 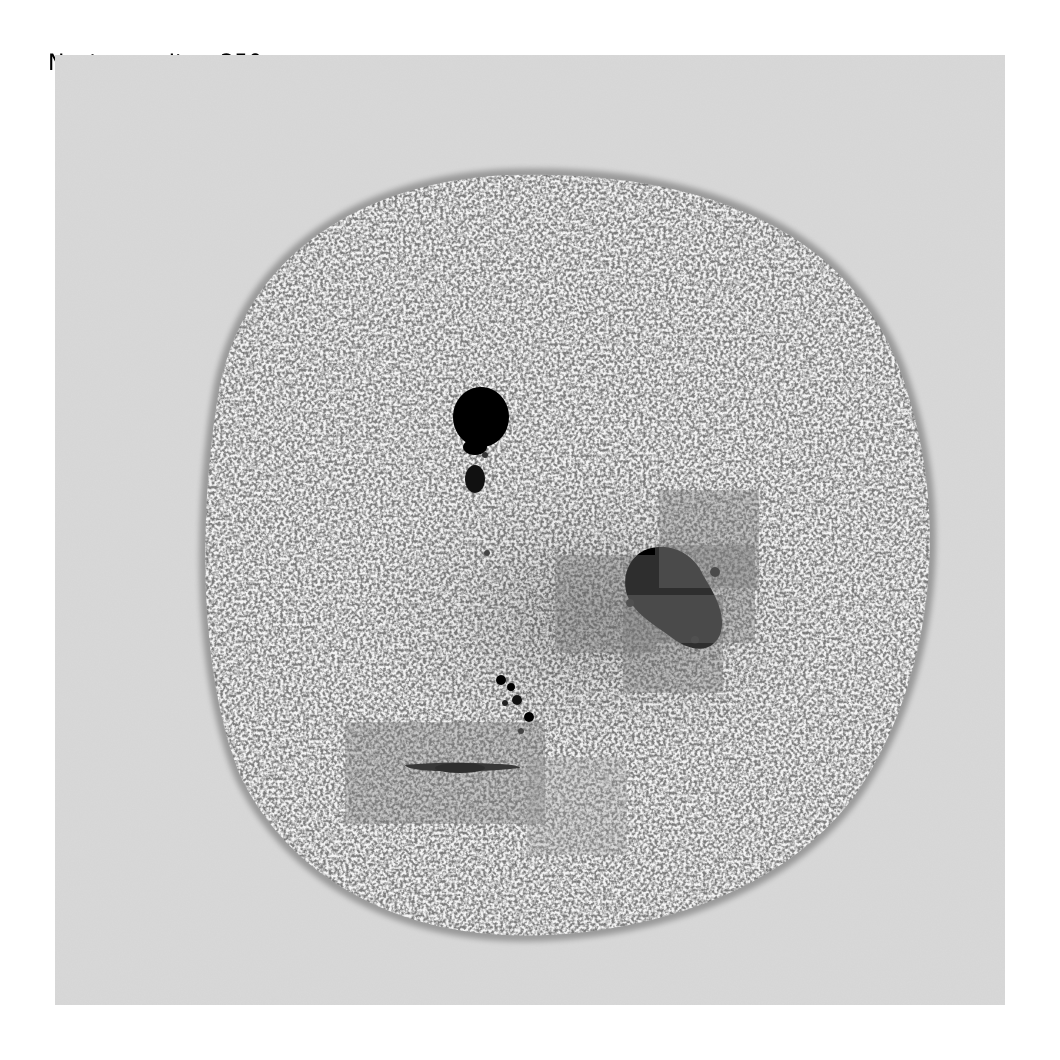 What do you see at coordinates (481, 417) in the screenshot?
I see `round-blob` at bounding box center [481, 417].